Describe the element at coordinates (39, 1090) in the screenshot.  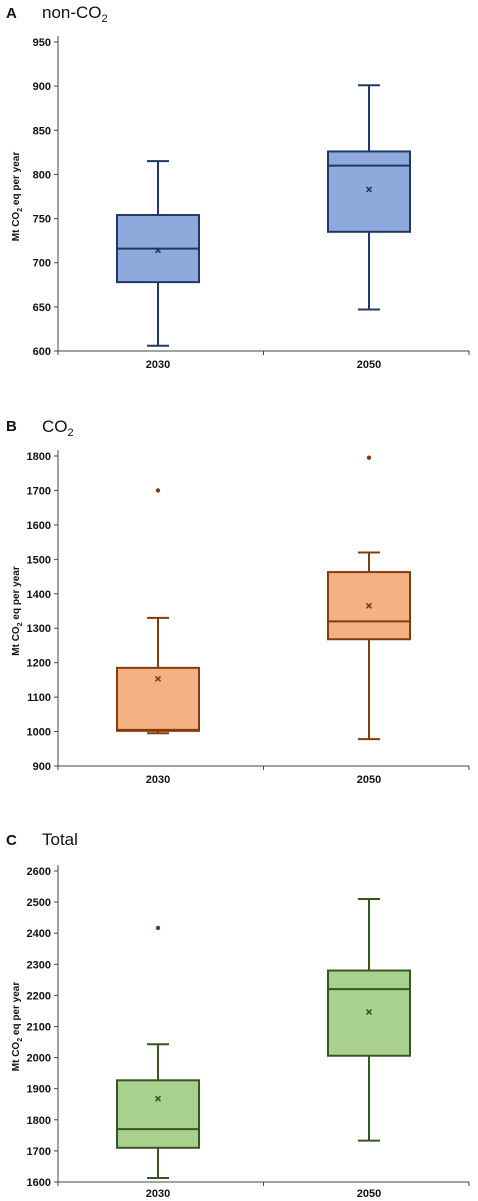
I see `y-tick-label: 1900` at that location.